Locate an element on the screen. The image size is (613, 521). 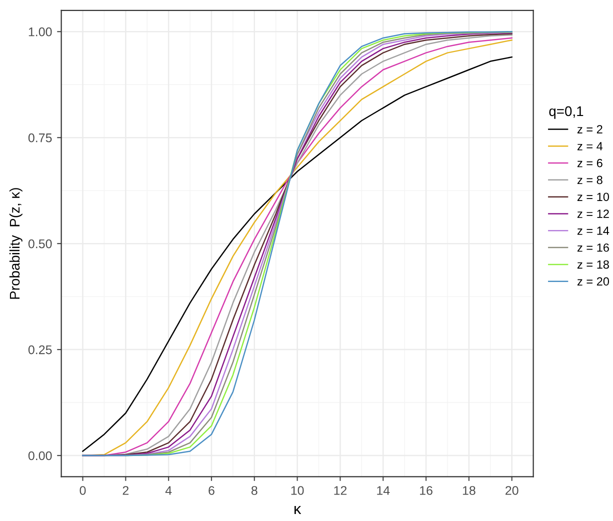
y-tick-label: 0.50 is located at coordinates (40, 243).